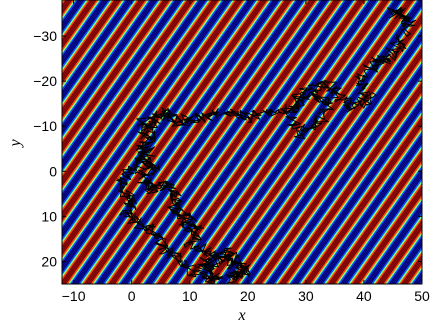 The width and height of the screenshot is (439, 325). Describe the element at coordinates (132, 296) in the screenshot. I see `x-tick-label: 0` at that location.